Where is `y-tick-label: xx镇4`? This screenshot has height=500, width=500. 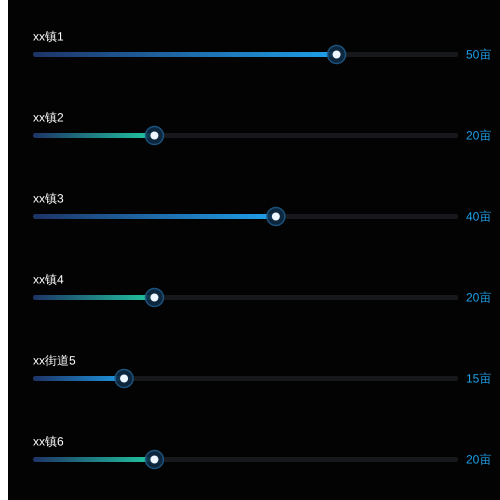
y-tick-label: xx镇4 is located at coordinates (48, 279).